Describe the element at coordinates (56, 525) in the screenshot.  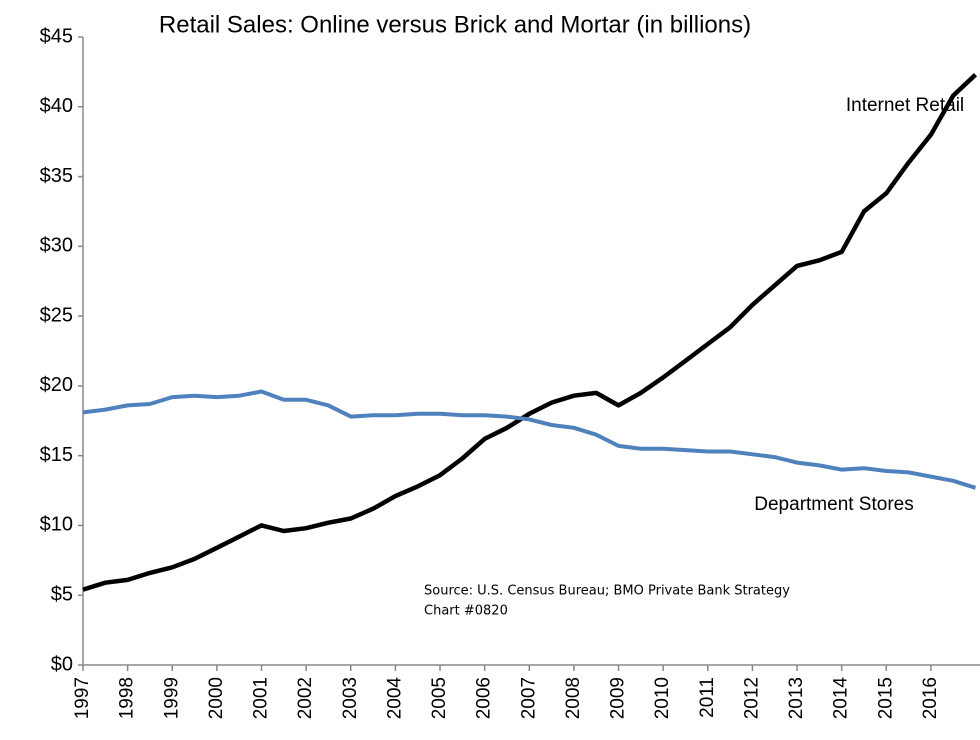
I see `y-tick-label: $10` at that location.